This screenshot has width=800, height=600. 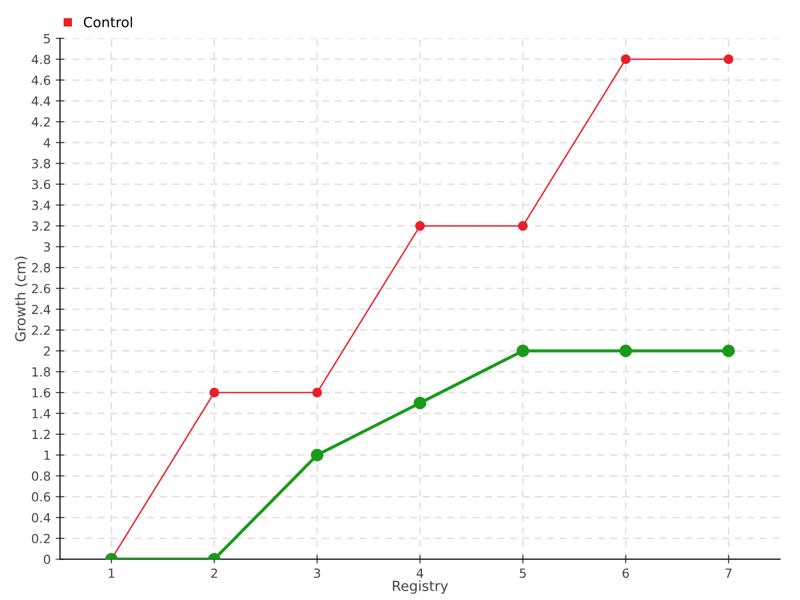 I want to click on y-tick-label: 1, so click(x=47, y=455).